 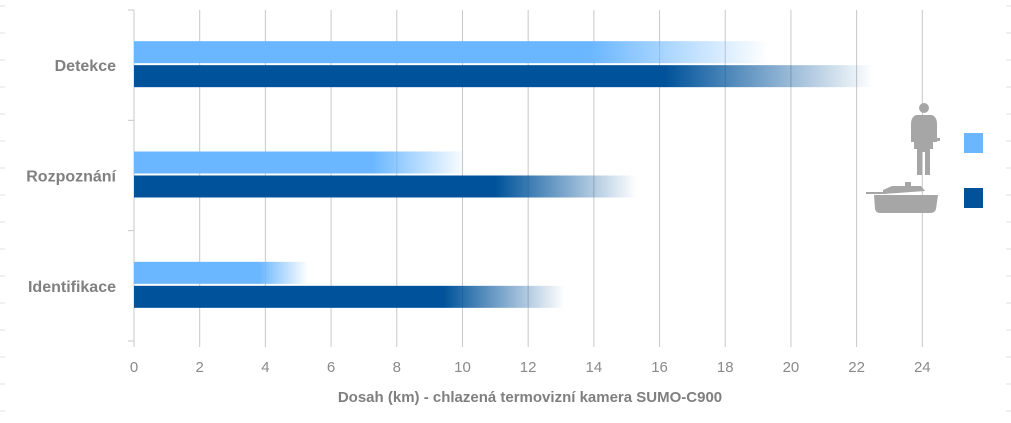 What do you see at coordinates (902, 197) in the screenshot?
I see `tank-silhouette-icon` at bounding box center [902, 197].